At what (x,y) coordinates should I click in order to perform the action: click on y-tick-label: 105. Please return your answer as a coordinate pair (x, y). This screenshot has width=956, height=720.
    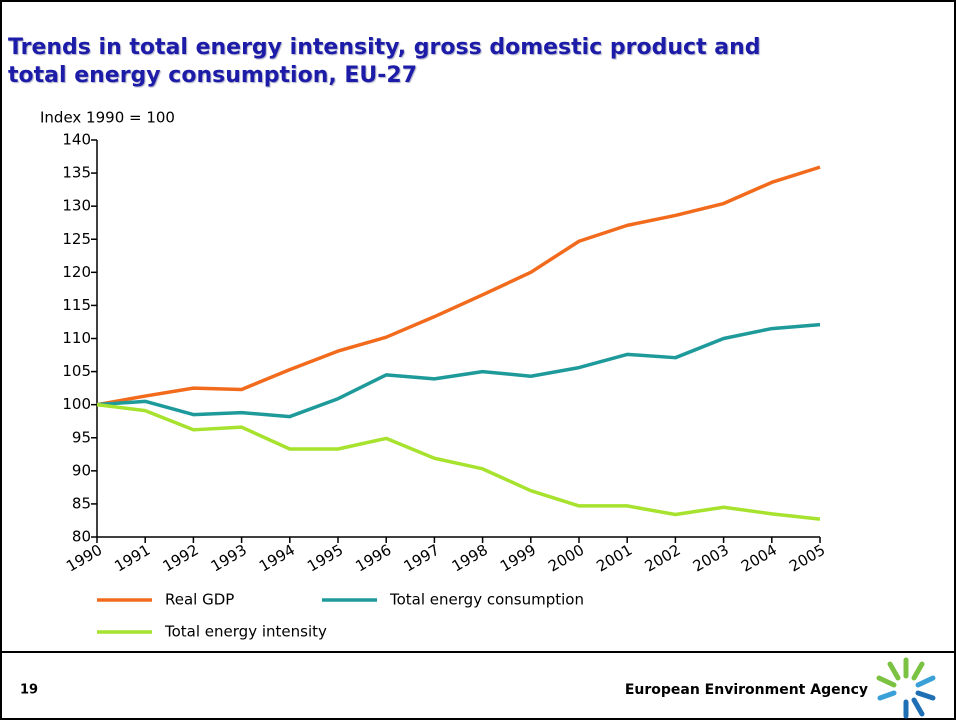
    Looking at the image, I should click on (76, 371).